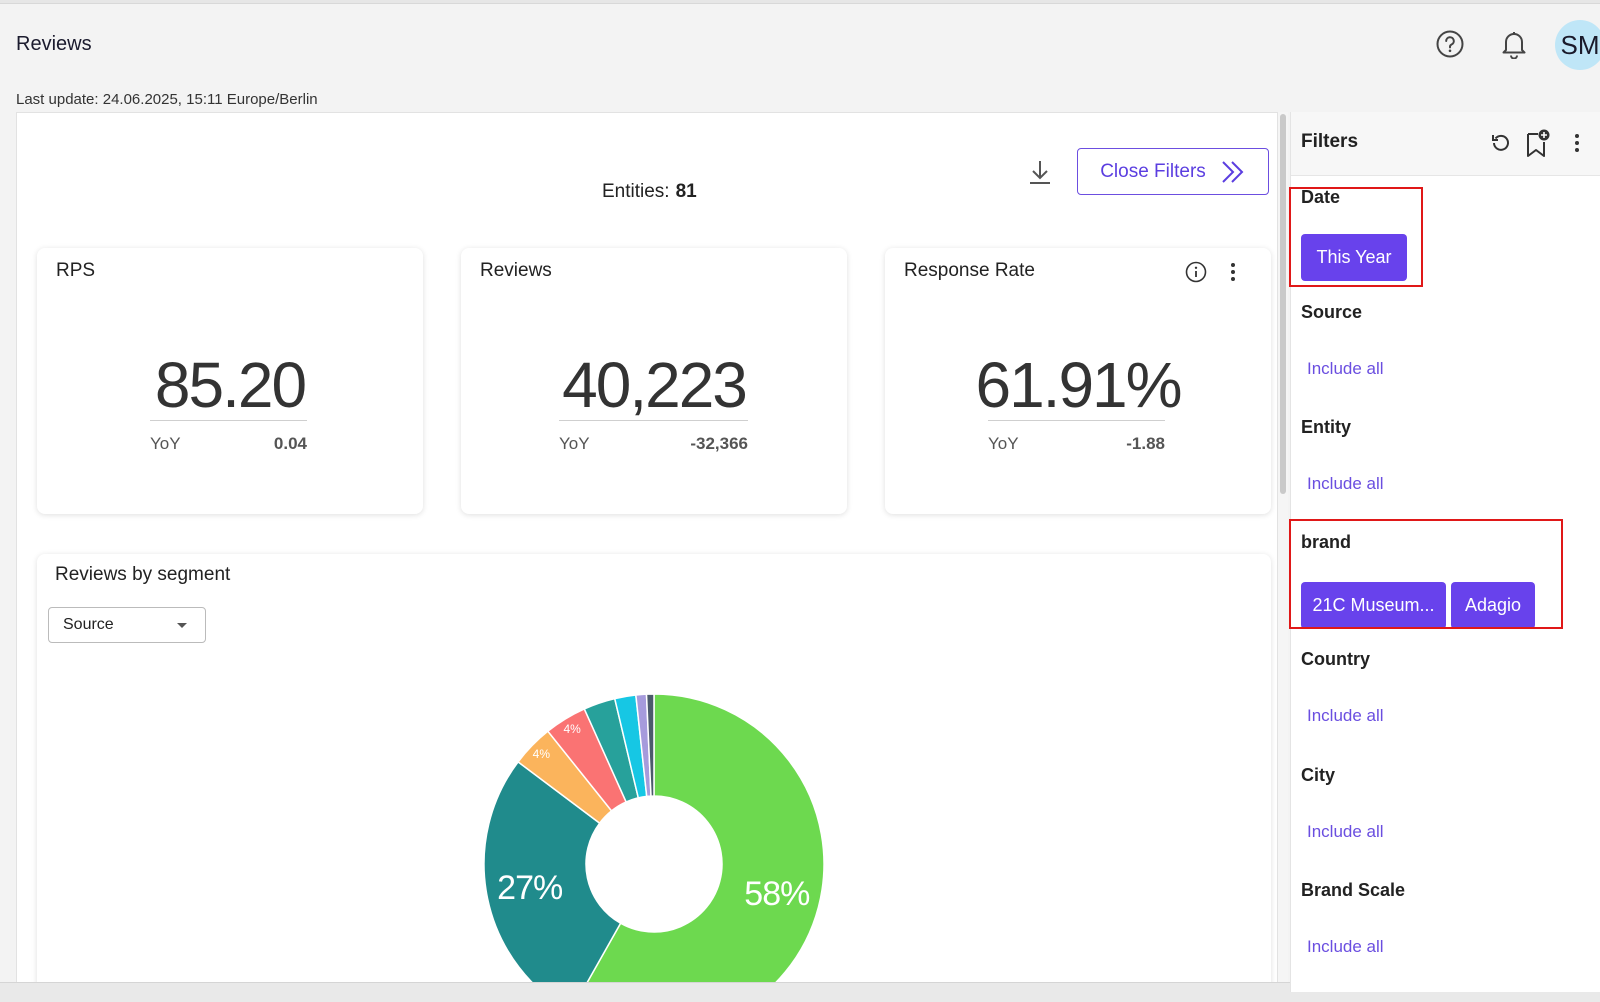 The image size is (1600, 1002). What do you see at coordinates (1196, 272) in the screenshot?
I see `info-icon` at bounding box center [1196, 272].